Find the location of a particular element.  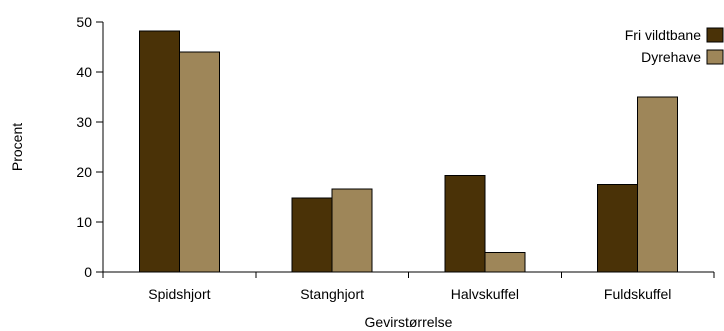

legend-label: Dyrehave is located at coordinates (671, 57).